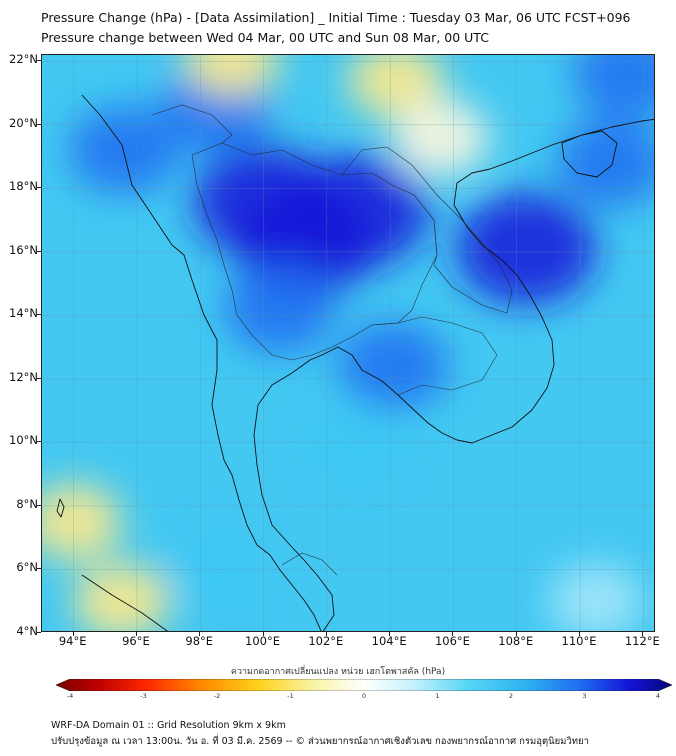 The width and height of the screenshot is (676, 756). What do you see at coordinates (27, 503) in the screenshot?
I see `lat-tick-label: 8°N` at bounding box center [27, 503].